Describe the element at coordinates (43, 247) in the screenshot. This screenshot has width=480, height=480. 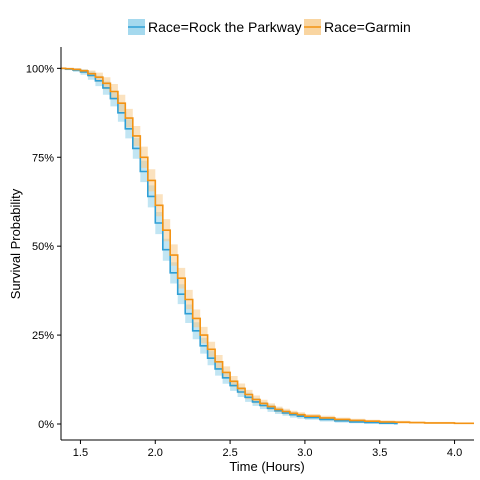
I see `y-tick-label: 50%` at that location.